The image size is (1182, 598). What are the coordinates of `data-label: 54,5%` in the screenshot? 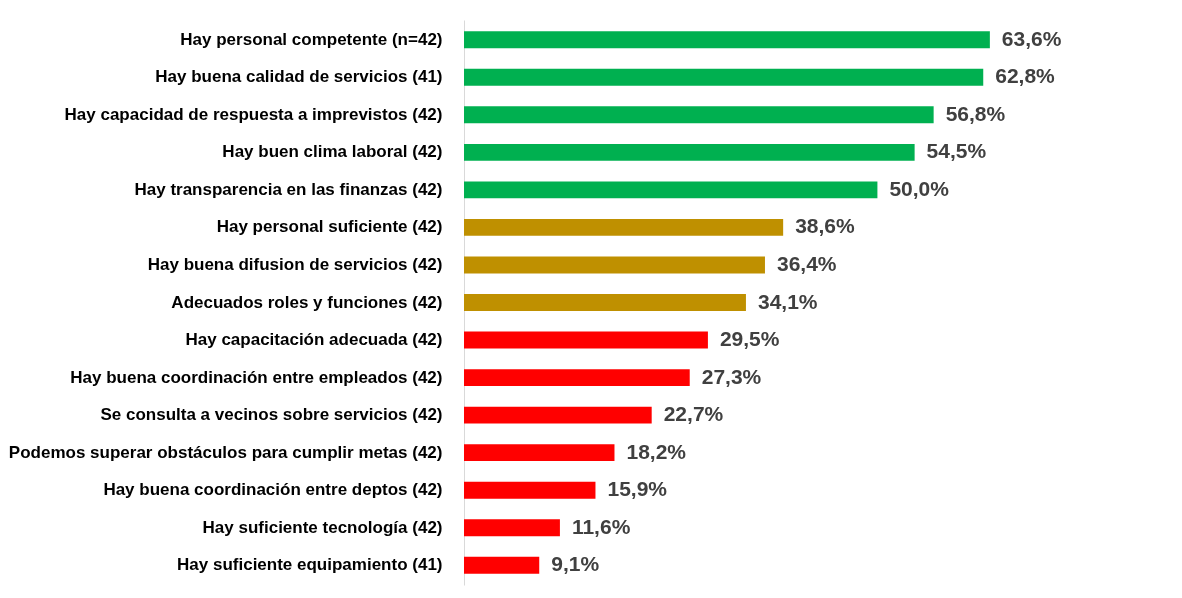 It's located at (956, 151).